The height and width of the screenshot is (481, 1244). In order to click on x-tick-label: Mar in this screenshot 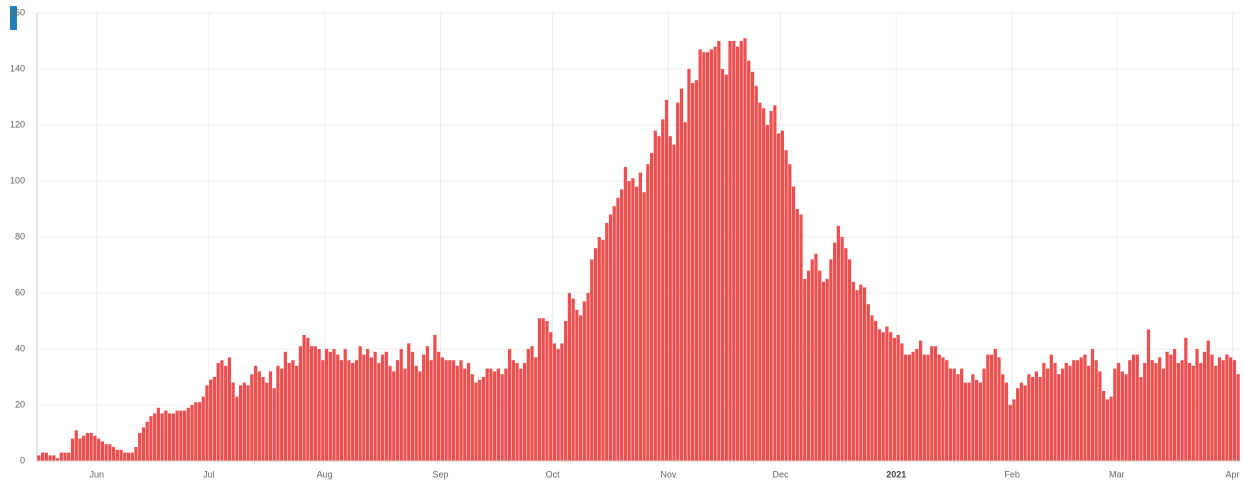, I will do `click(1117, 474)`.